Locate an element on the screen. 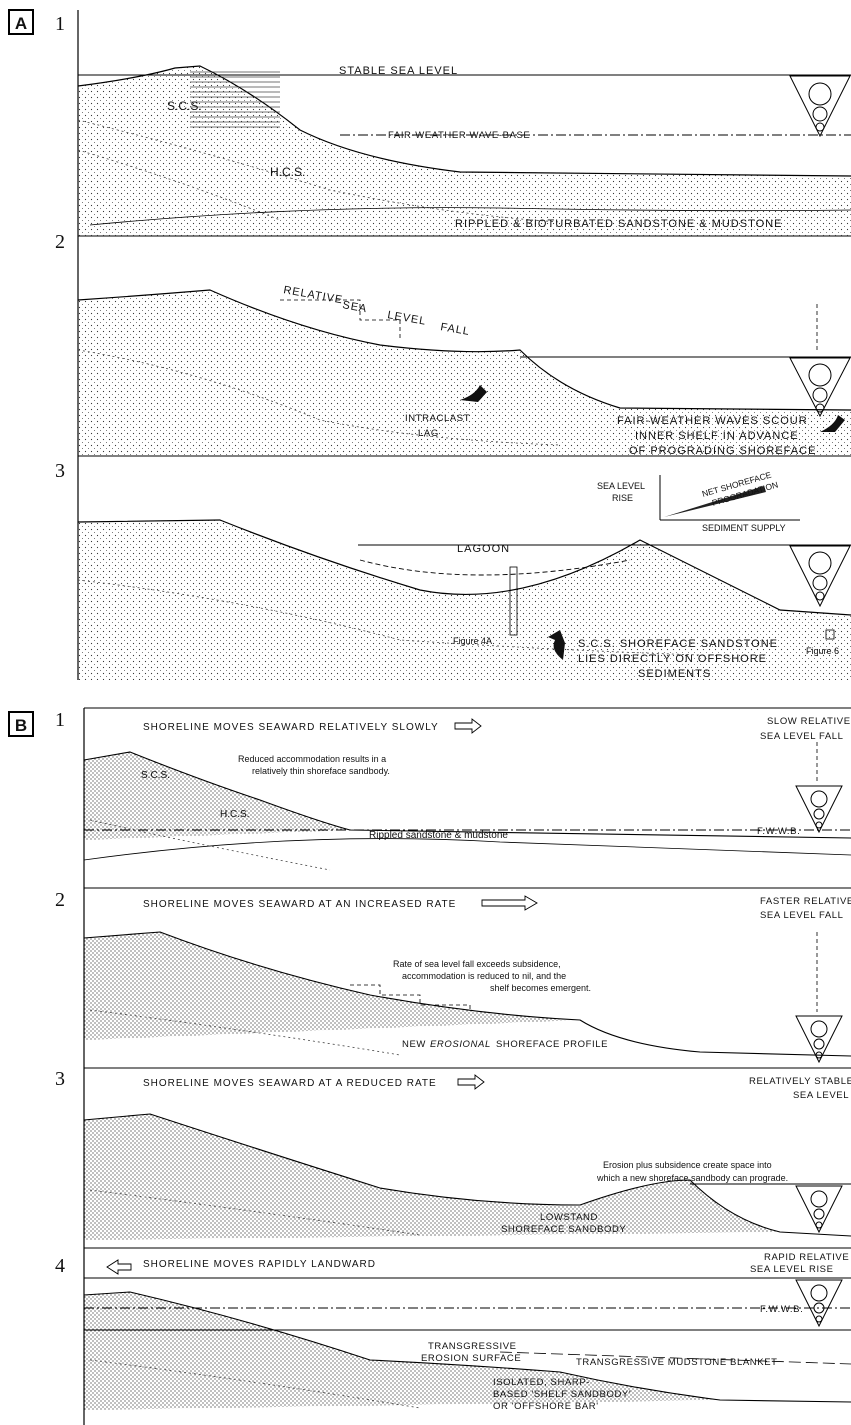  b4-trans-2: EROSION SURFACE is located at coordinates (471, 1358).